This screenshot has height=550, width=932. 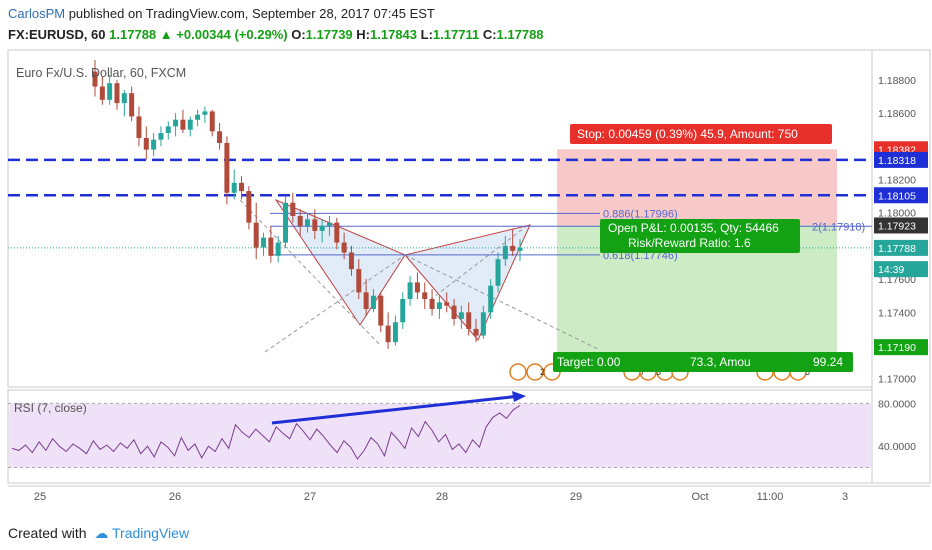 What do you see at coordinates (897, 380) in the screenshot?
I see `y-tick-label: 1.17000` at bounding box center [897, 380].